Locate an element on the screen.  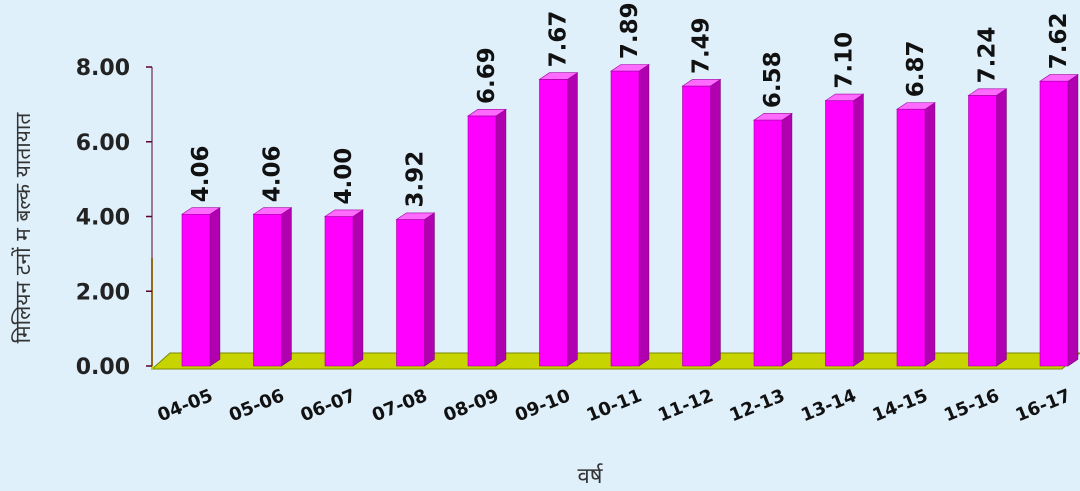
x-tick-label: 10-11 is located at coordinates (614, 405).